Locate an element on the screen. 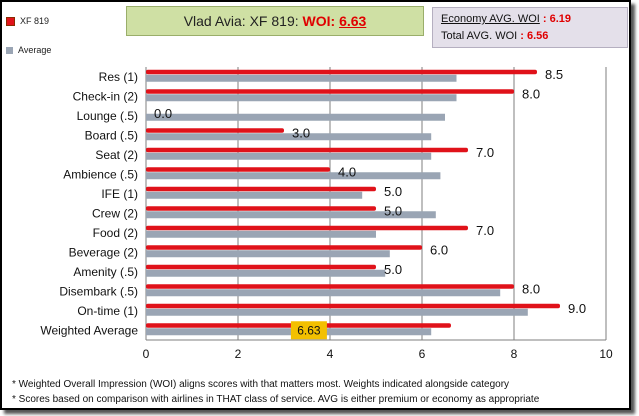  category-label-9: Beverage (2) is located at coordinates (103, 252).